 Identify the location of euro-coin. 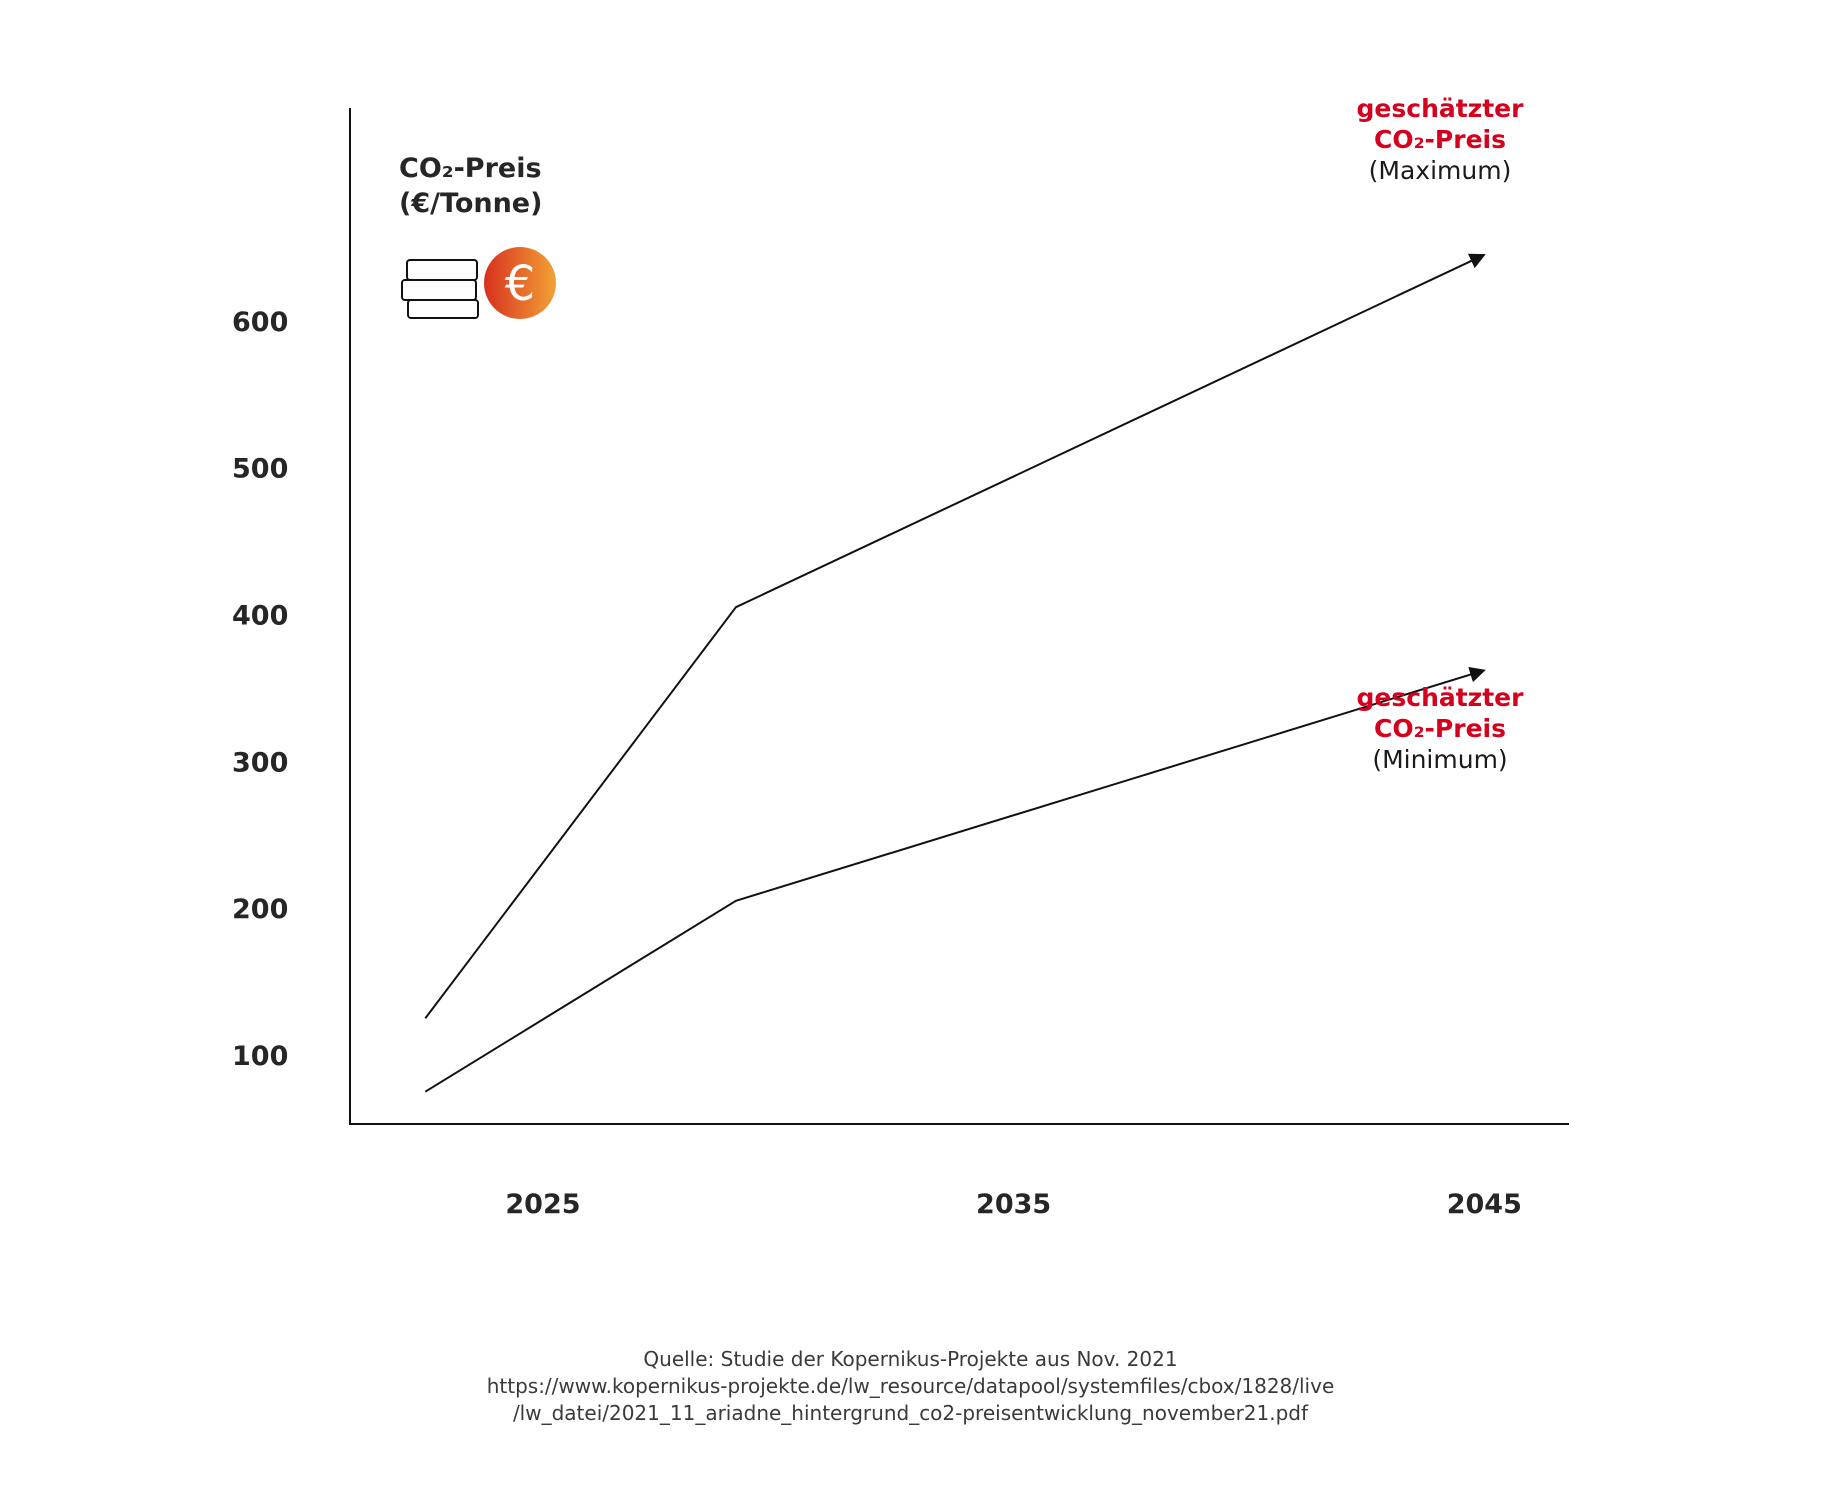
(520, 283).